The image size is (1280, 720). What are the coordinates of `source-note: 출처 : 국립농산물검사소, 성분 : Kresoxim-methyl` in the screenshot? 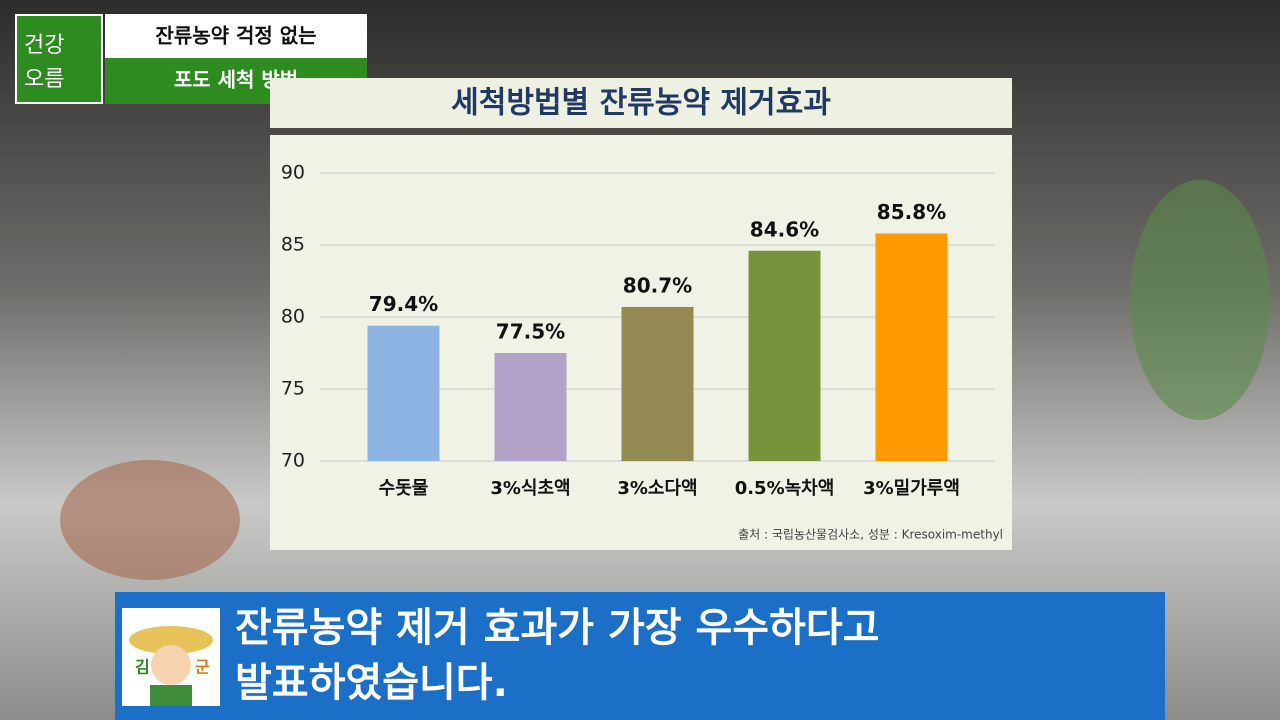 It's located at (870, 535).